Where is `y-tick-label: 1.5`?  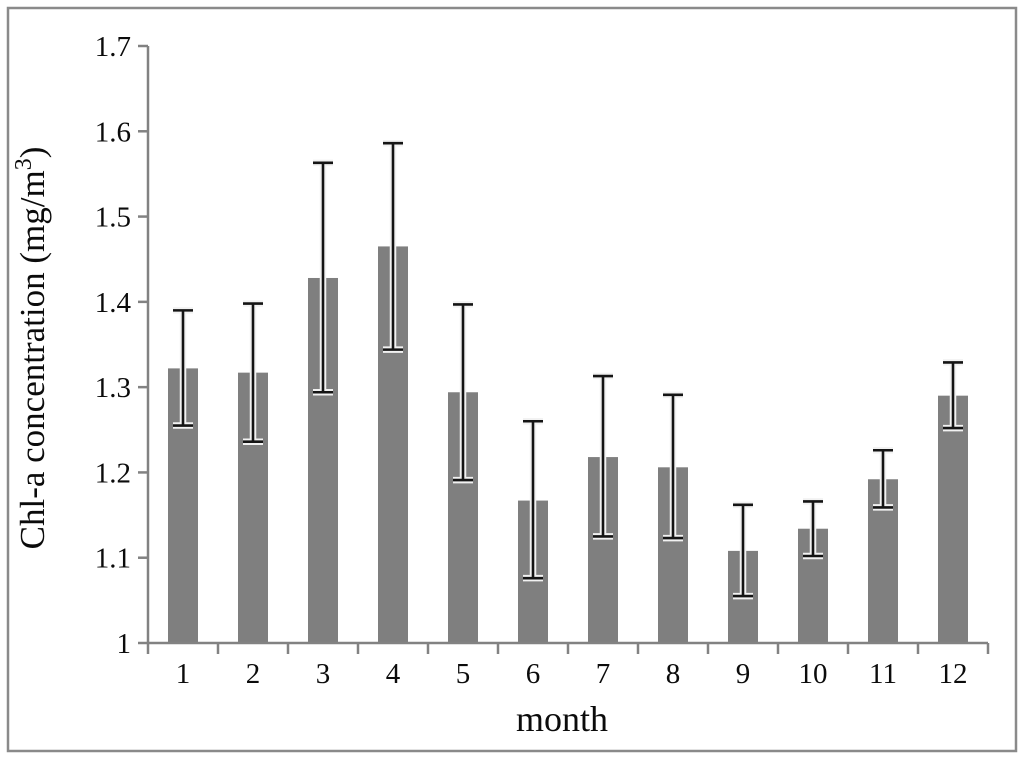 y-tick-label: 1.5 is located at coordinates (113, 218).